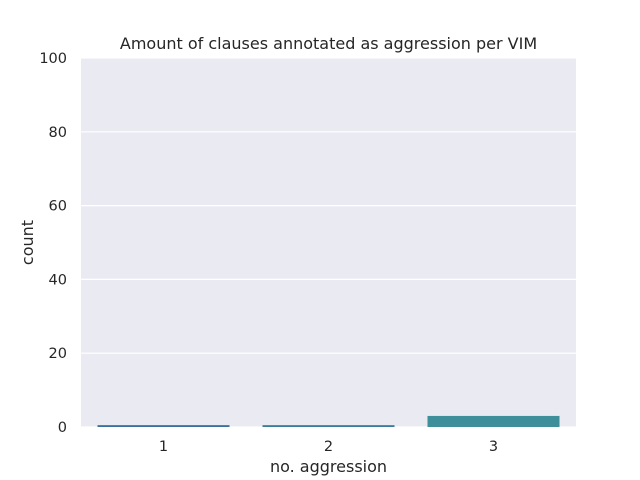 Image resolution: width=640 pixels, height=480 pixels. Describe the element at coordinates (53, 243) in the screenshot. I see `y-tick-labels: 0 20 40 60 80 100` at that location.